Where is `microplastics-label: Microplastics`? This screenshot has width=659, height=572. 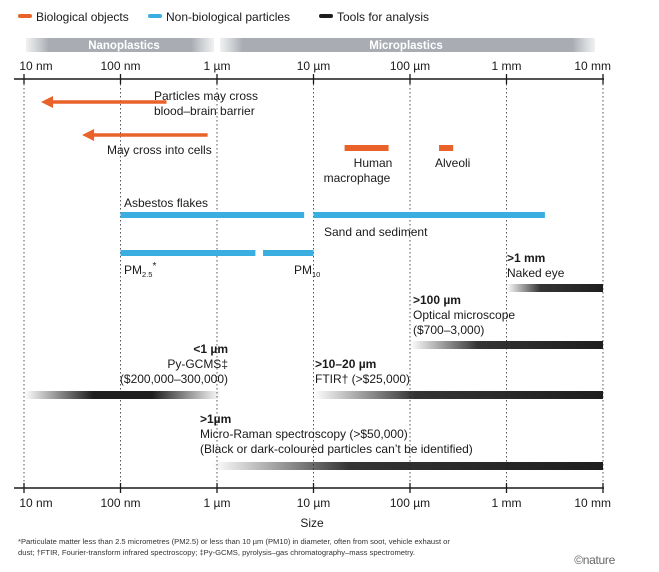 microplastics-label: Microplastics is located at coordinates (406, 46).